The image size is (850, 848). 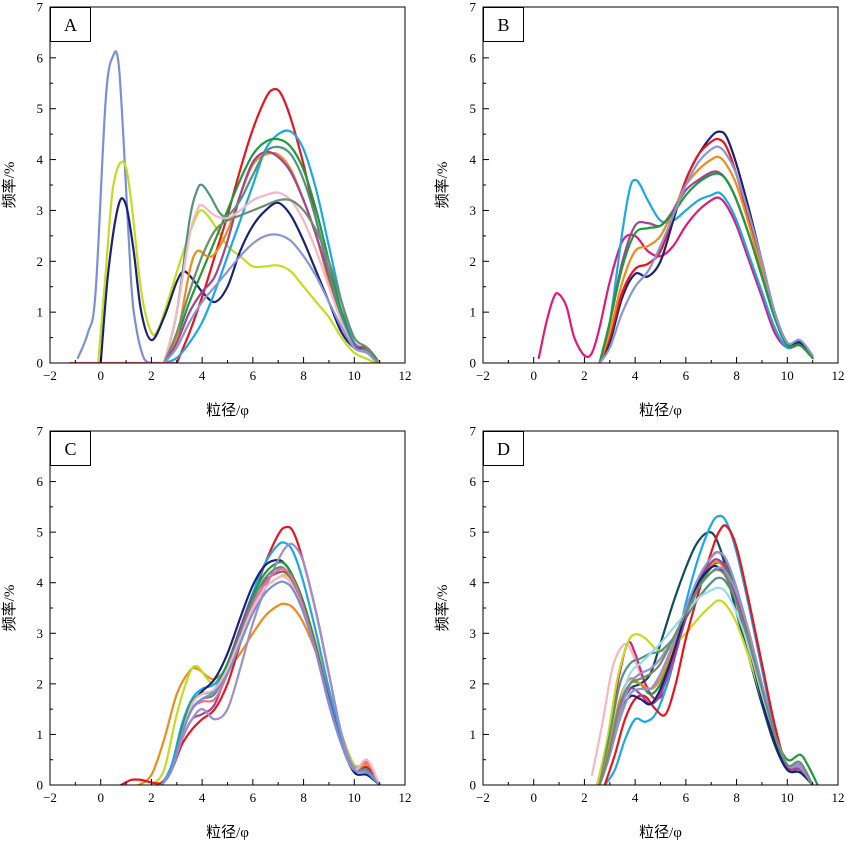 I want to click on panel-label: A, so click(x=70, y=25).